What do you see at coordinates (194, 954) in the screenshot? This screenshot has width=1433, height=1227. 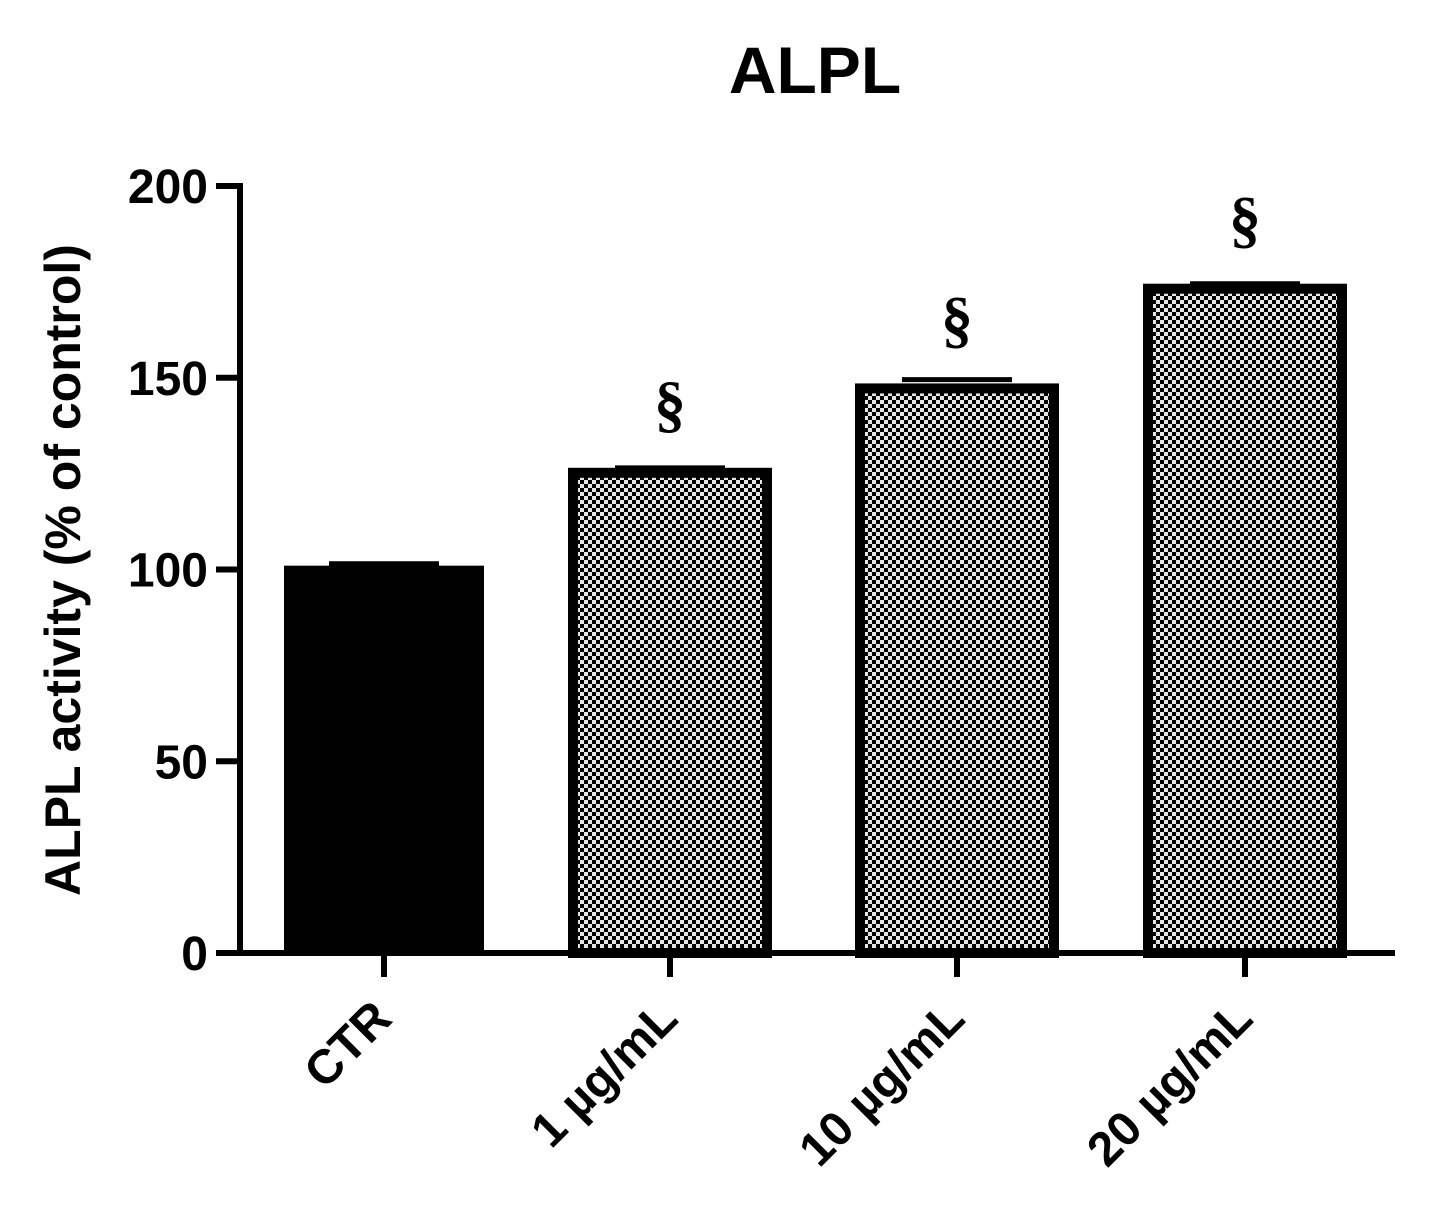 I see `y-tick-label: 0` at bounding box center [194, 954].